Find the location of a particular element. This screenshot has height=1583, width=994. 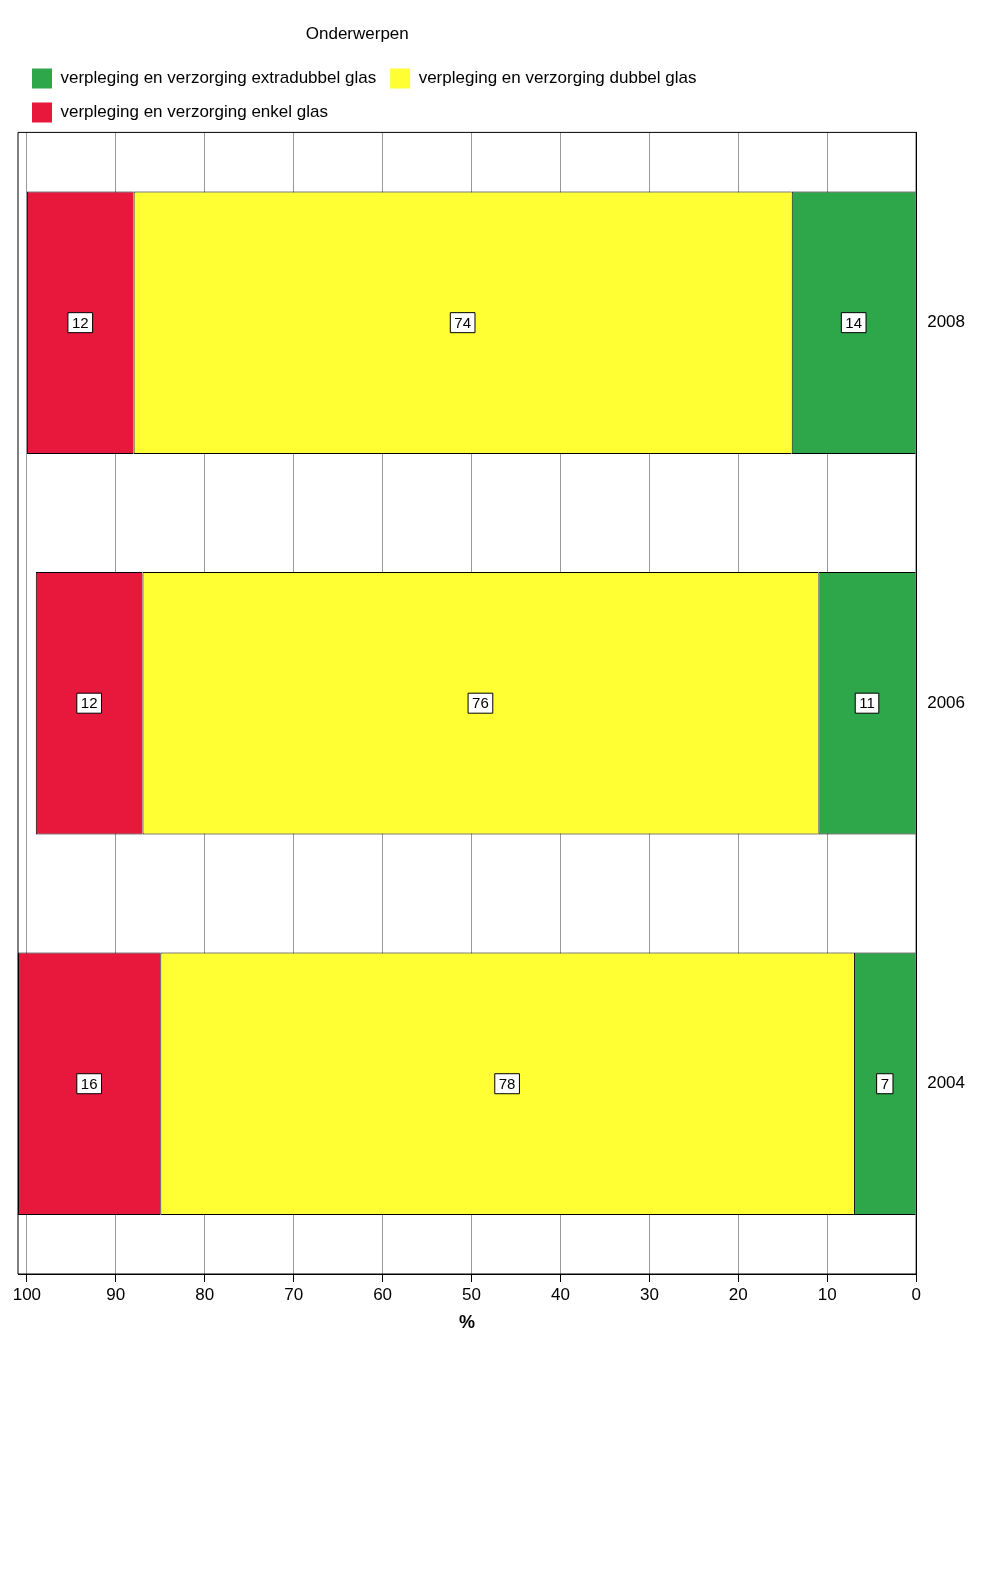

x-tick-label: 50 is located at coordinates (471, 1294).